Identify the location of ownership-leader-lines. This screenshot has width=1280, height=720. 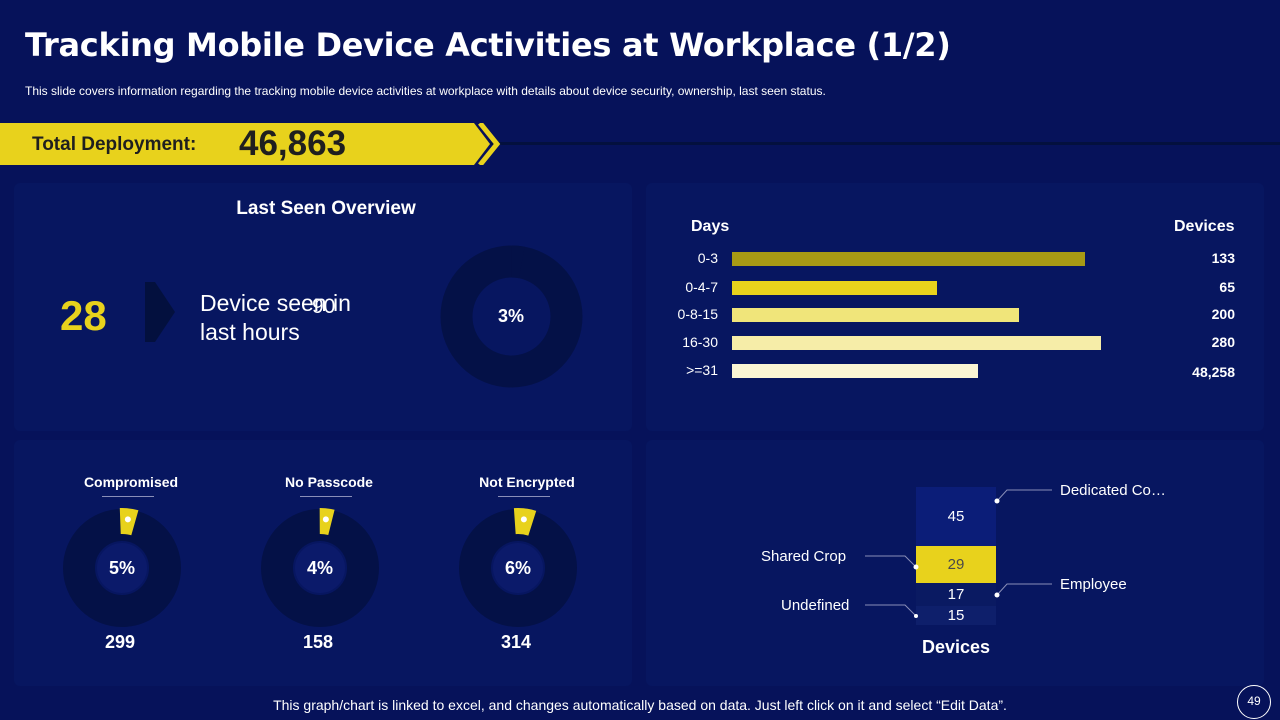
(958, 553).